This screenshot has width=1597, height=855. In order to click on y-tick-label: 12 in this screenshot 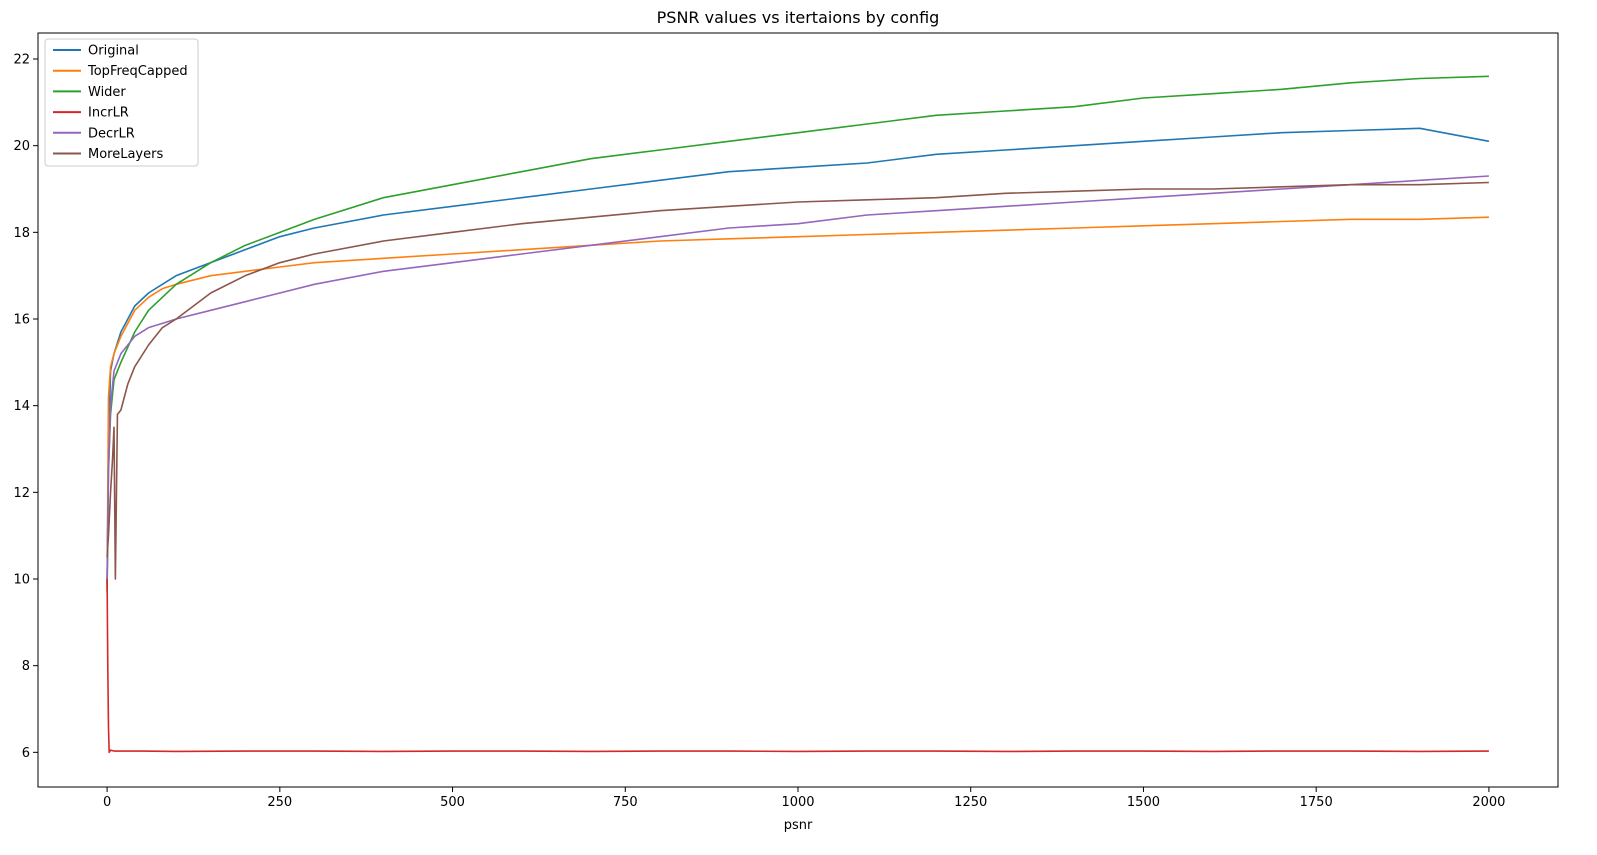, I will do `click(21, 493)`.